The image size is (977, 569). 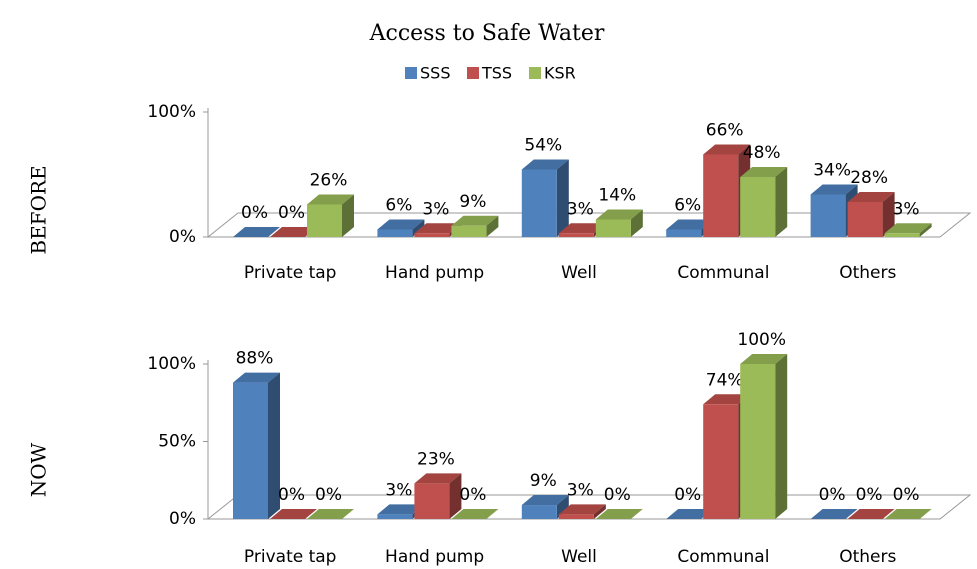 What do you see at coordinates (579, 557) in the screenshot?
I see `x-tick-label: Well` at bounding box center [579, 557].